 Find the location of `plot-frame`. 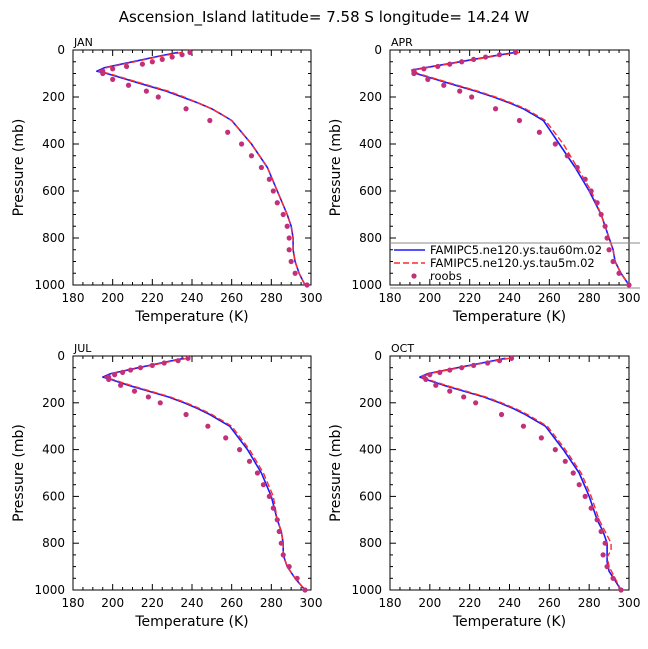

plot-frame is located at coordinates (509, 473).